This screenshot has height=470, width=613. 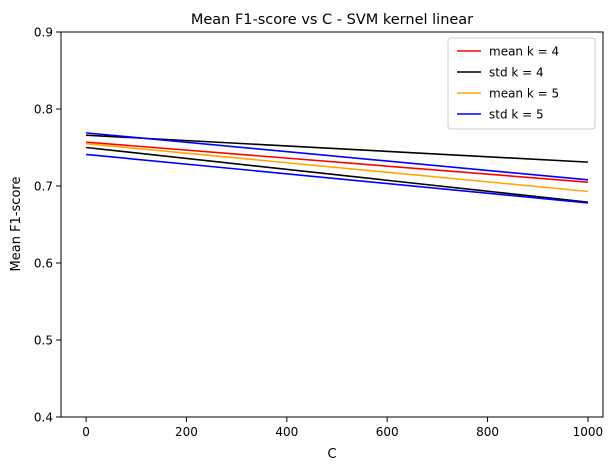 What do you see at coordinates (524, 52) in the screenshot?
I see `legend-label: mean k = 4` at bounding box center [524, 52].